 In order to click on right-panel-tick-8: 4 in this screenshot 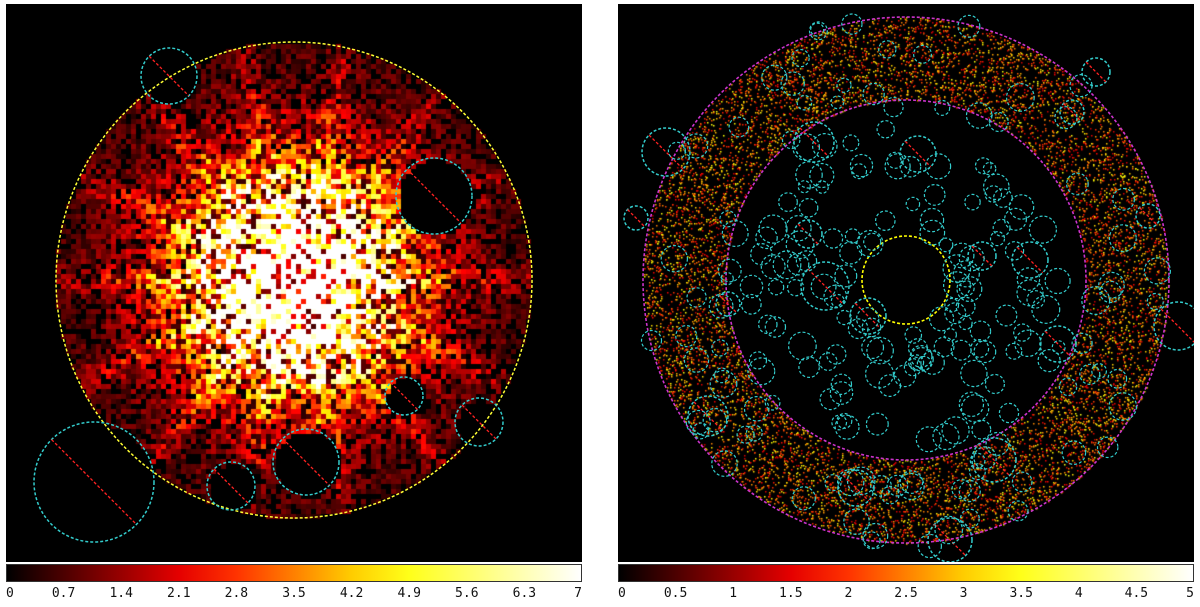, I will do `click(1078, 593)`.